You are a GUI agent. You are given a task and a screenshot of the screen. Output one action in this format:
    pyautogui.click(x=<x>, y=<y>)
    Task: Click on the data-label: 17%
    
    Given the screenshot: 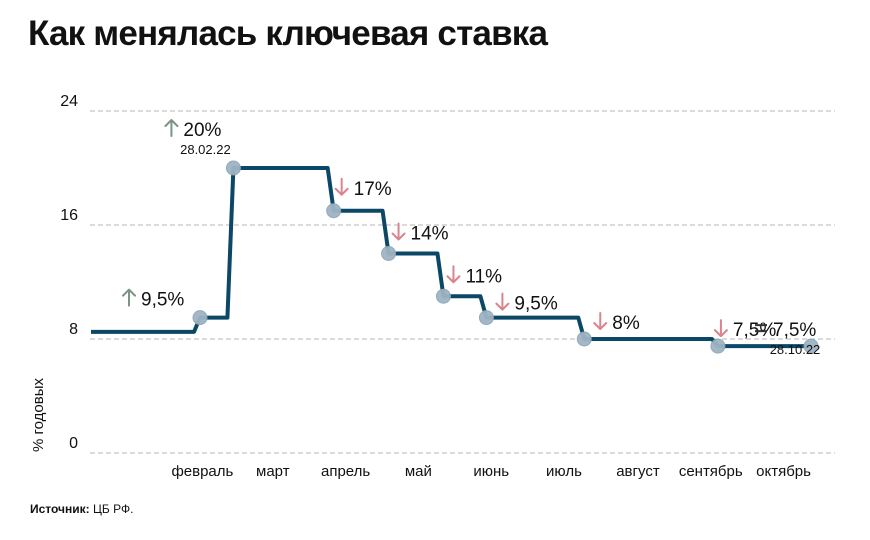 What is the action you would take?
    pyautogui.click(x=373, y=189)
    